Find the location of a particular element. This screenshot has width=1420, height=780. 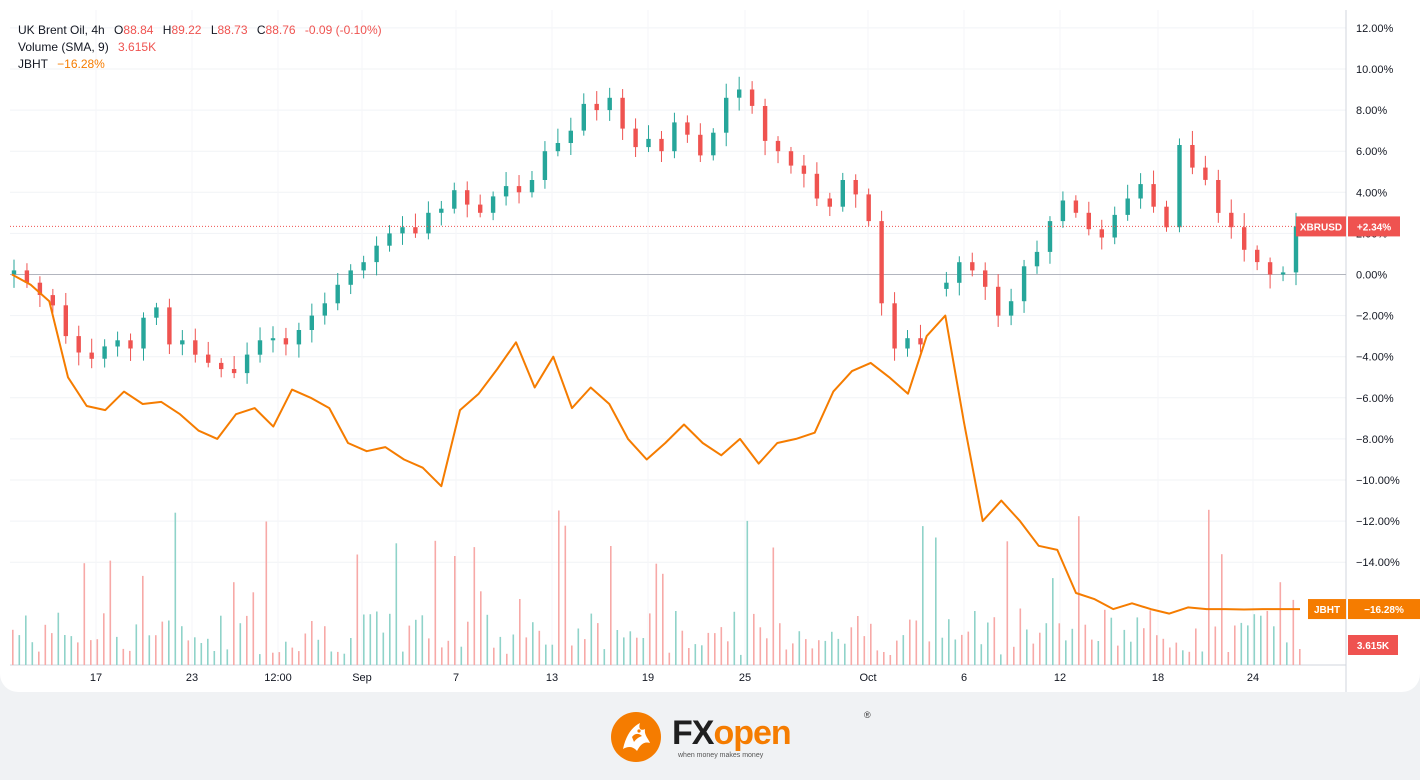

brand-wordmark: FXopen ® when money makes money is located at coordinates (771, 736).